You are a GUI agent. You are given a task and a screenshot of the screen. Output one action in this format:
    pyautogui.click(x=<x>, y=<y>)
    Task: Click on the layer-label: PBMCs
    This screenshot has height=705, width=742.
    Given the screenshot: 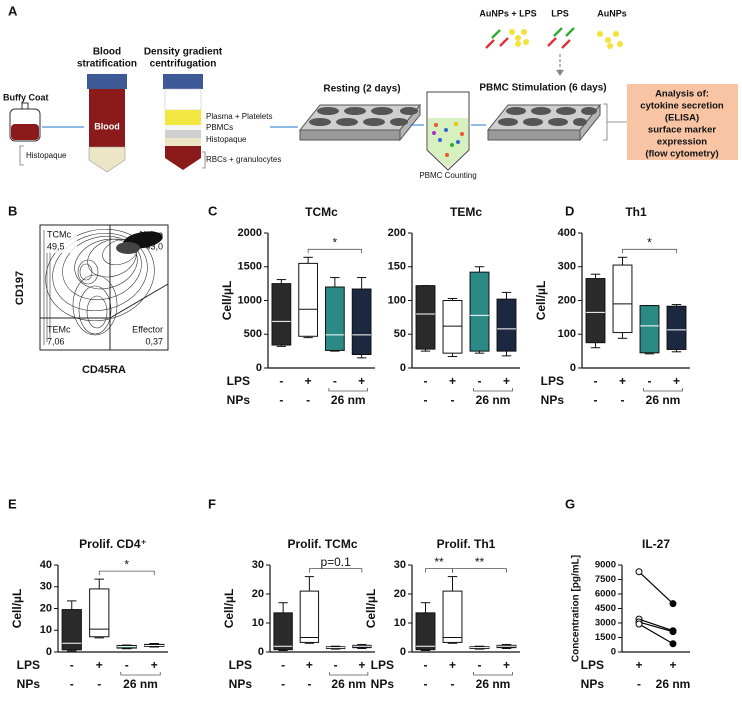 What is the action you would take?
    pyautogui.click(x=219, y=127)
    